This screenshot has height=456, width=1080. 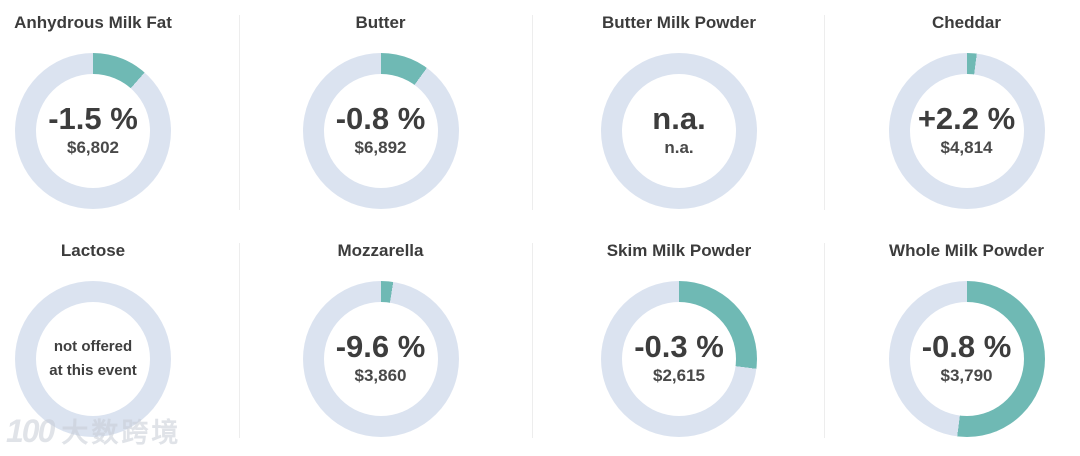 I want to click on price-value: $4,814, so click(x=966, y=147).